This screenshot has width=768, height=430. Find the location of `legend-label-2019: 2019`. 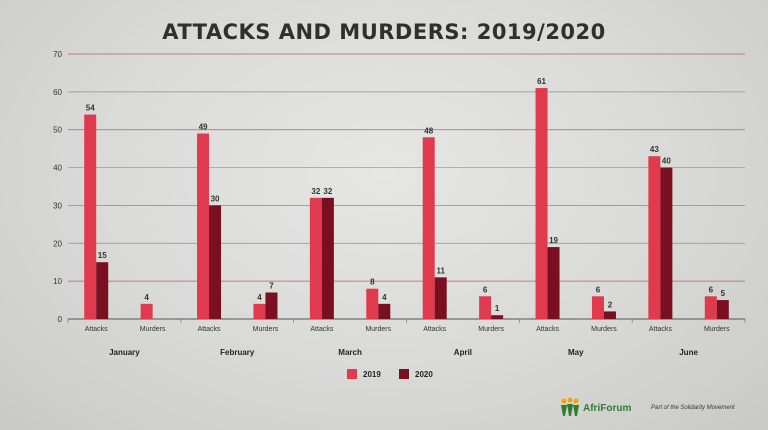

legend-label-2019: 2019 is located at coordinates (372, 374).